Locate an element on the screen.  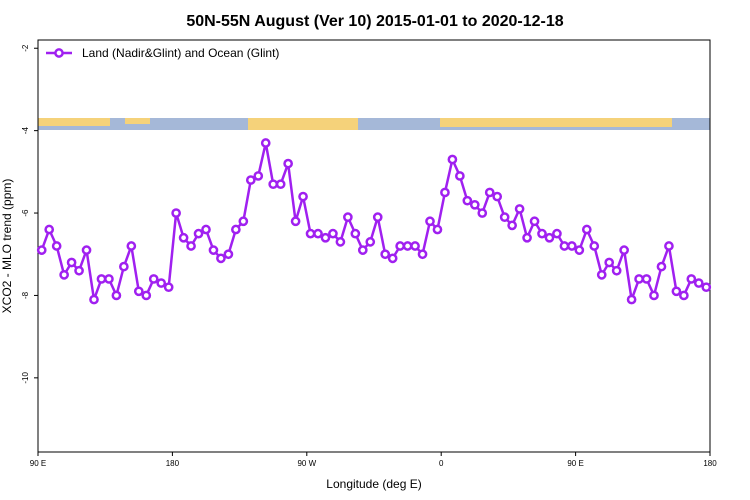
legend-marker is located at coordinates (59, 53).